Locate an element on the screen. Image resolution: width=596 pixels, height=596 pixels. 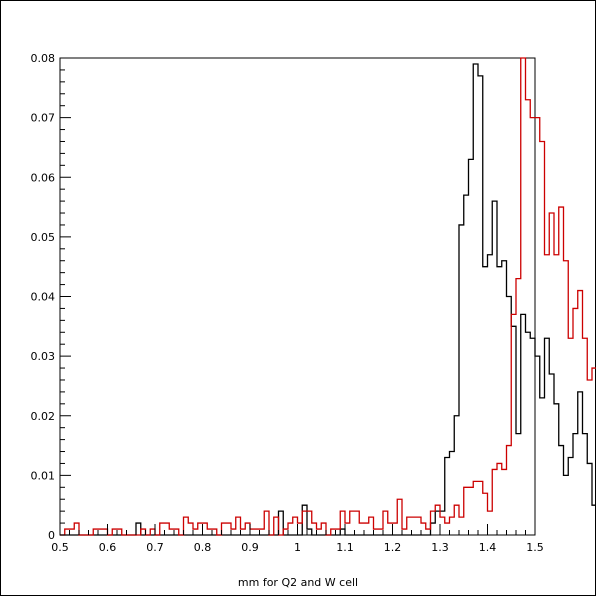
y-tick-label: 0.05 is located at coordinates (43, 237).